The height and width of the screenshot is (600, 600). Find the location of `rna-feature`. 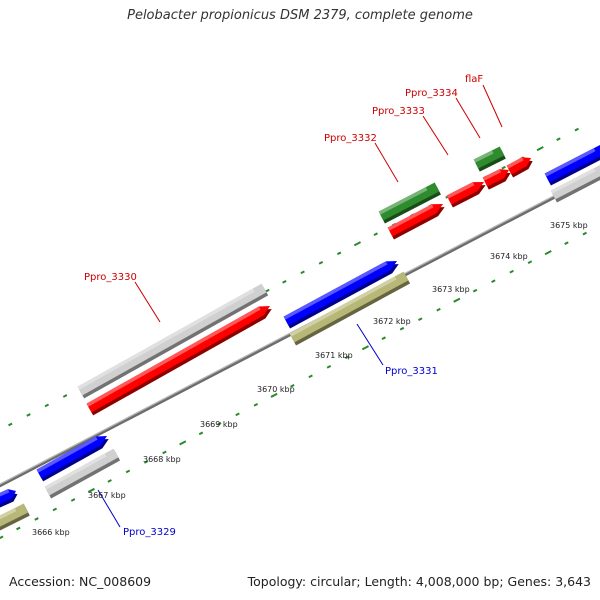

rna-feature is located at coordinates (409, 203).